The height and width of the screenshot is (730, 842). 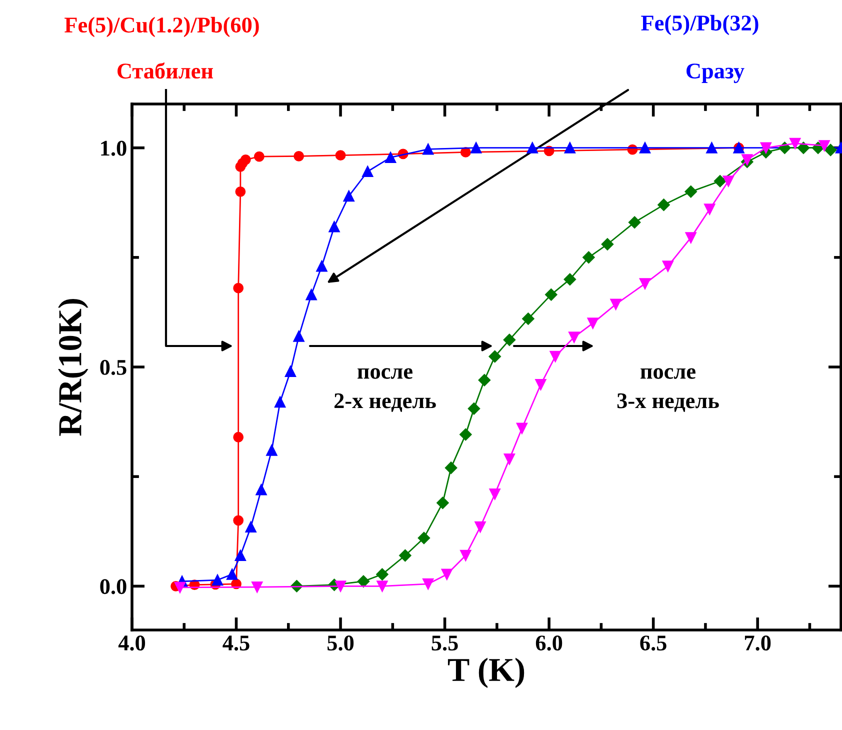 I want to click on y-tick-label: 0.5, so click(x=113, y=368).